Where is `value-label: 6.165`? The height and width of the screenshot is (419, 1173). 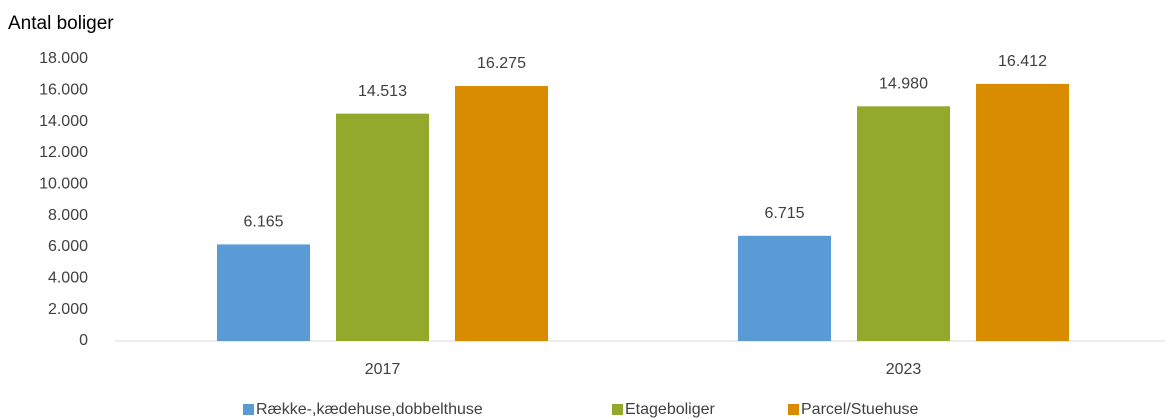
value-label: 6.165 is located at coordinates (263, 222).